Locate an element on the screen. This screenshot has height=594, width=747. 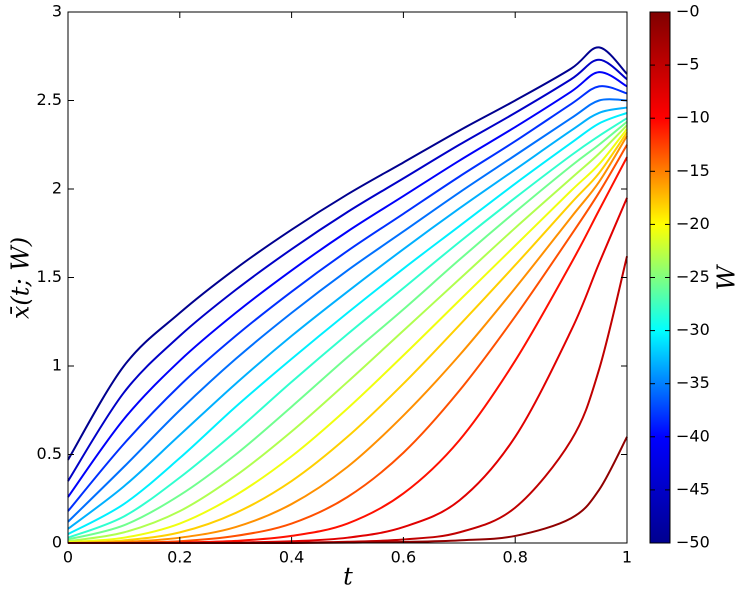
y-tick-label: 2 is located at coordinates (57, 188).